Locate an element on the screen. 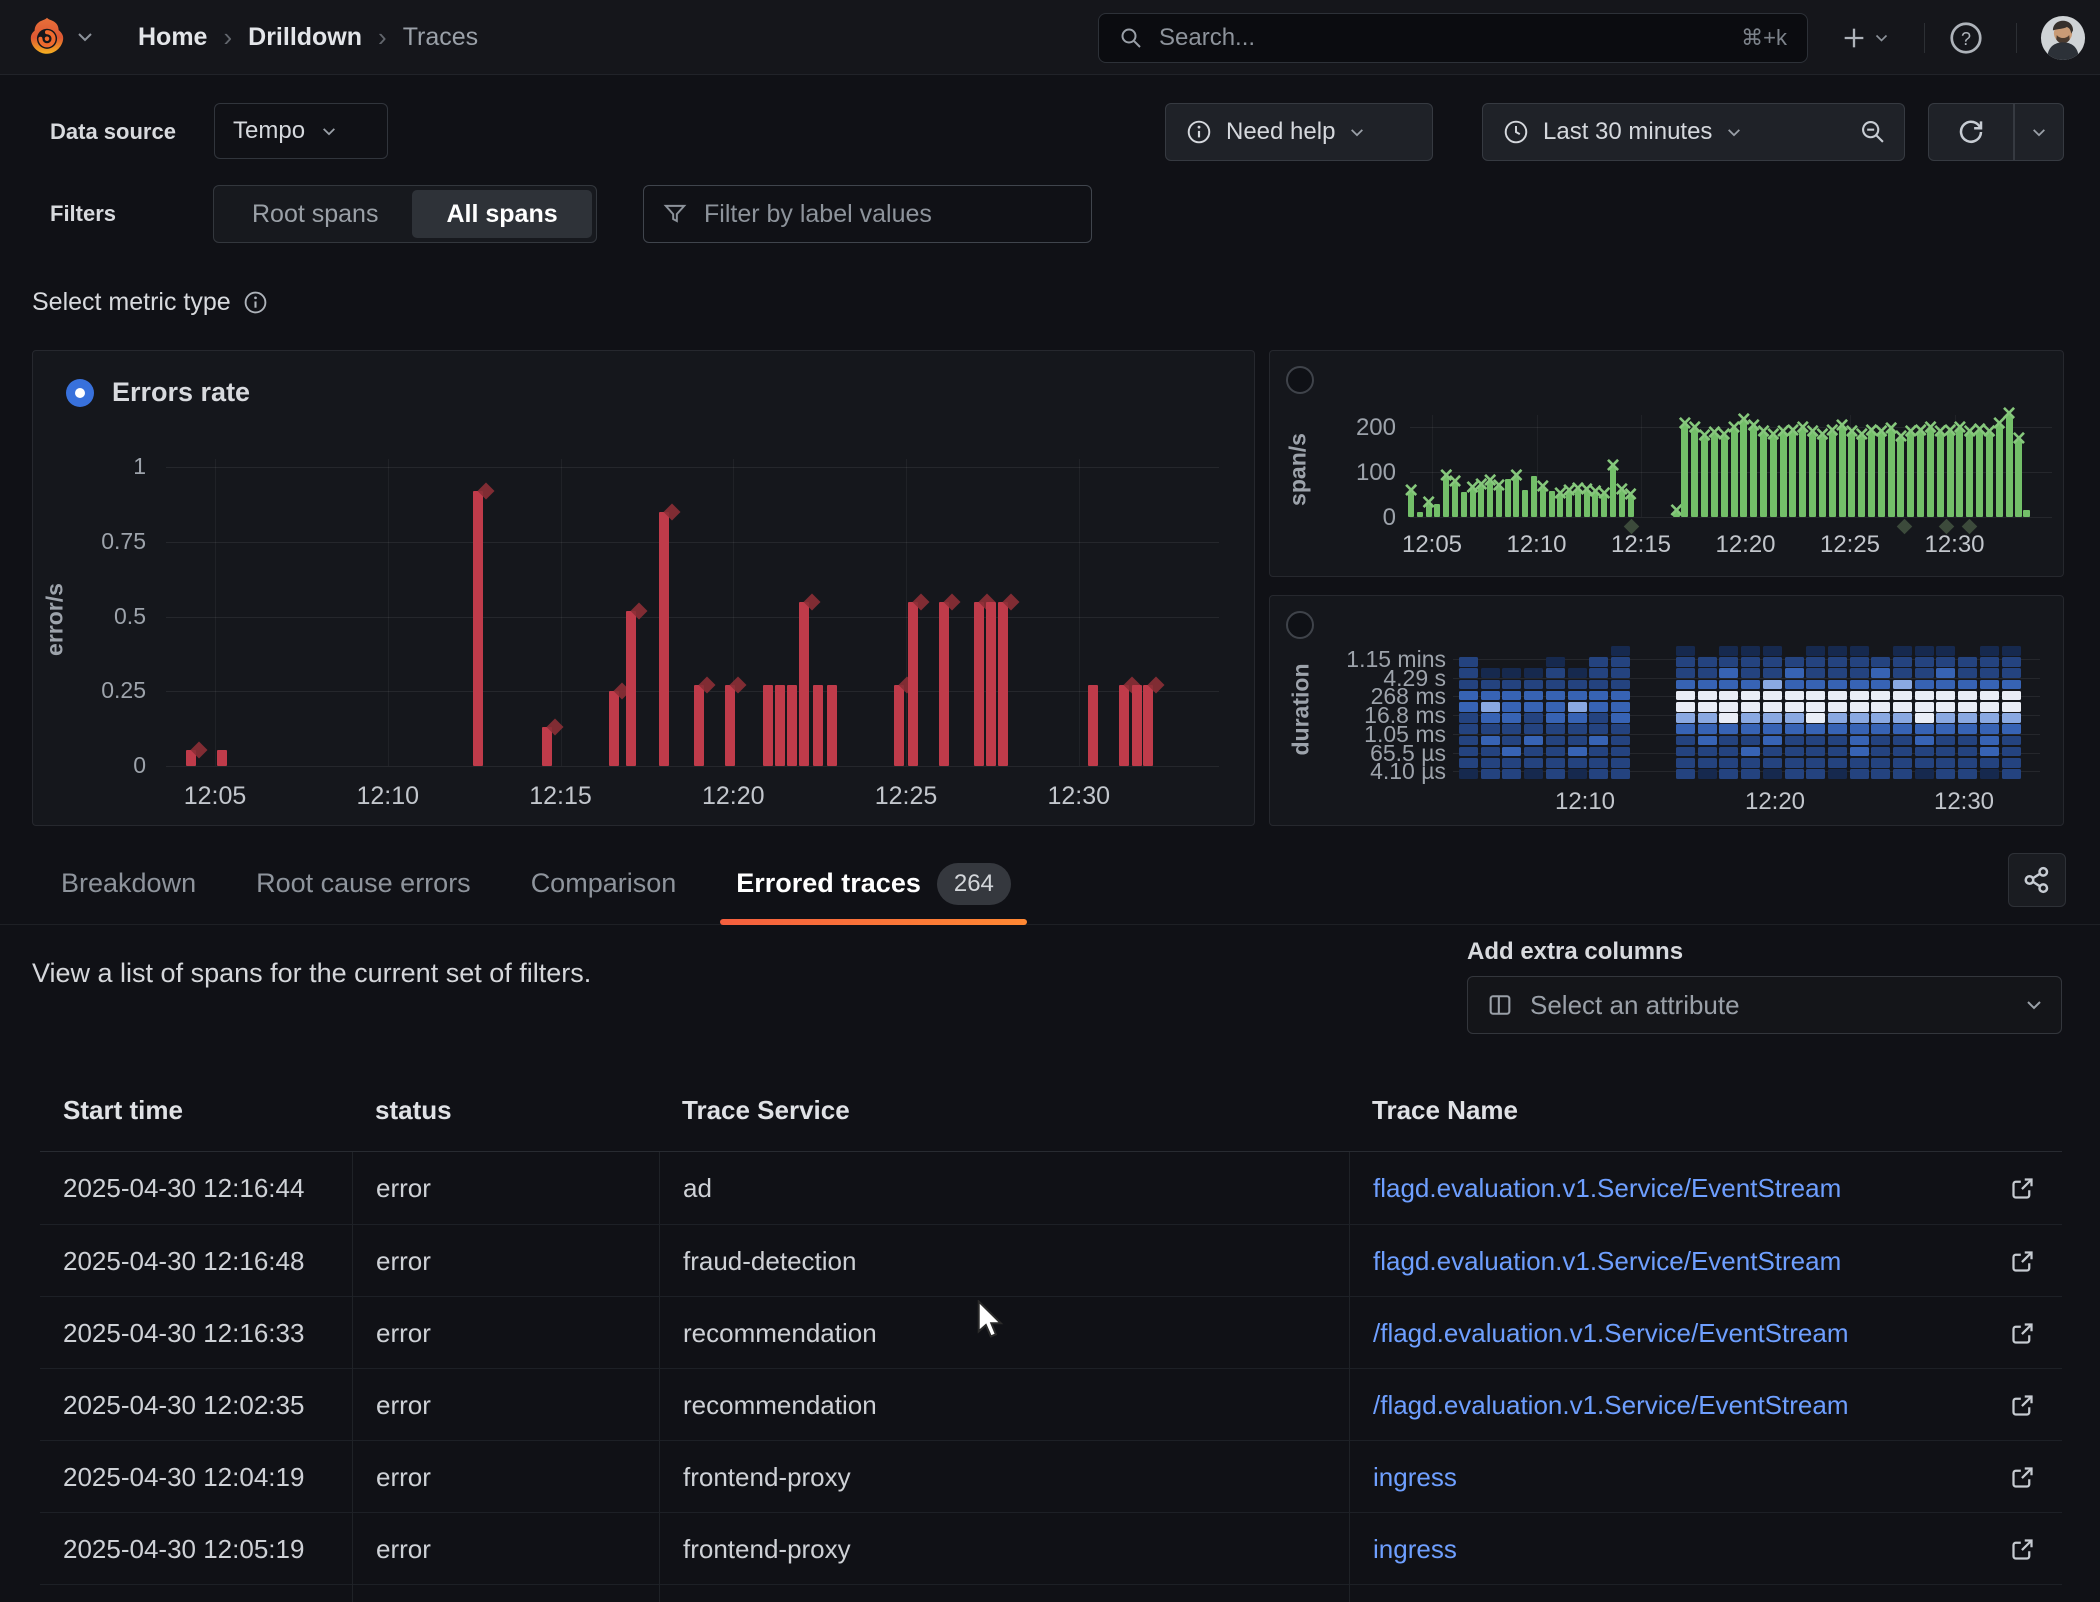 The image size is (2100, 1602). breadcrumb-home: Home is located at coordinates (173, 36).